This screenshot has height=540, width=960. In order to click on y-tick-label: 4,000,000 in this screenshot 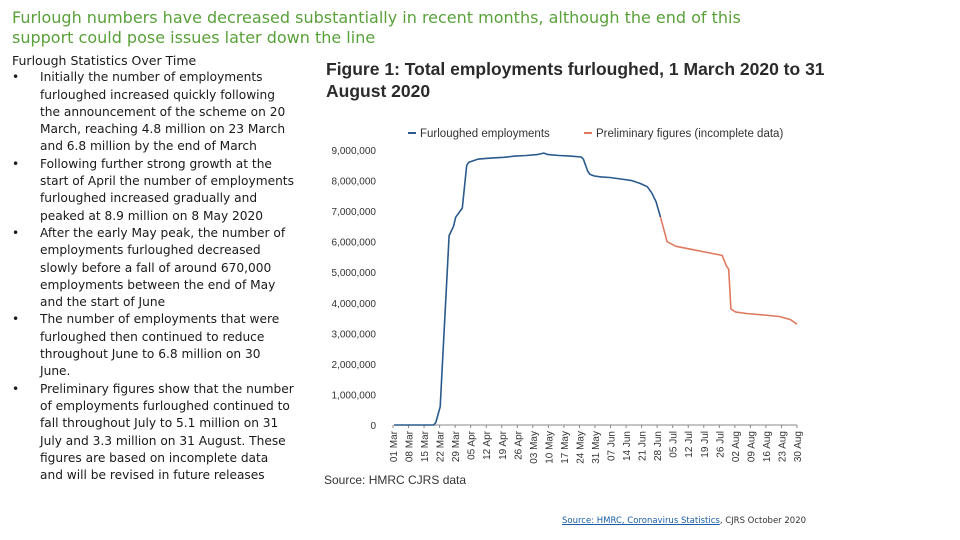, I will do `click(354, 304)`.